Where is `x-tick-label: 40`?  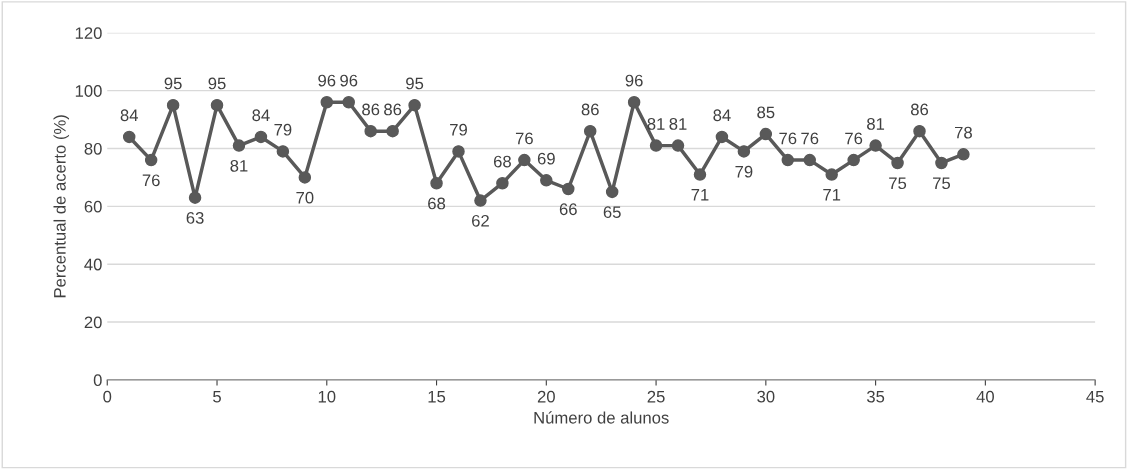
x-tick-label: 40 is located at coordinates (985, 396).